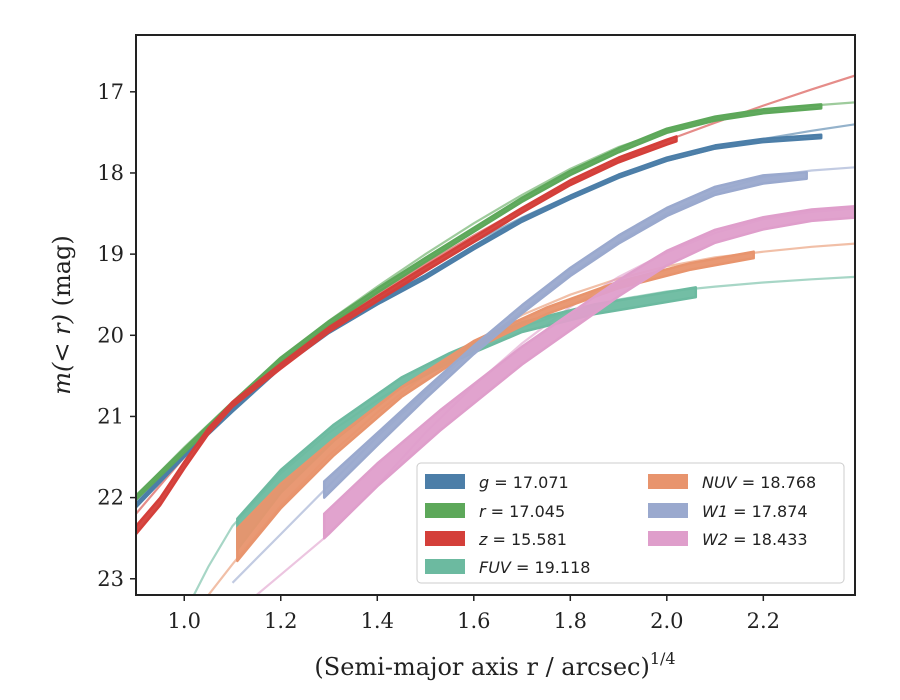  Describe the element at coordinates (668, 481) in the screenshot. I see `legend-swatch-nuv` at that location.